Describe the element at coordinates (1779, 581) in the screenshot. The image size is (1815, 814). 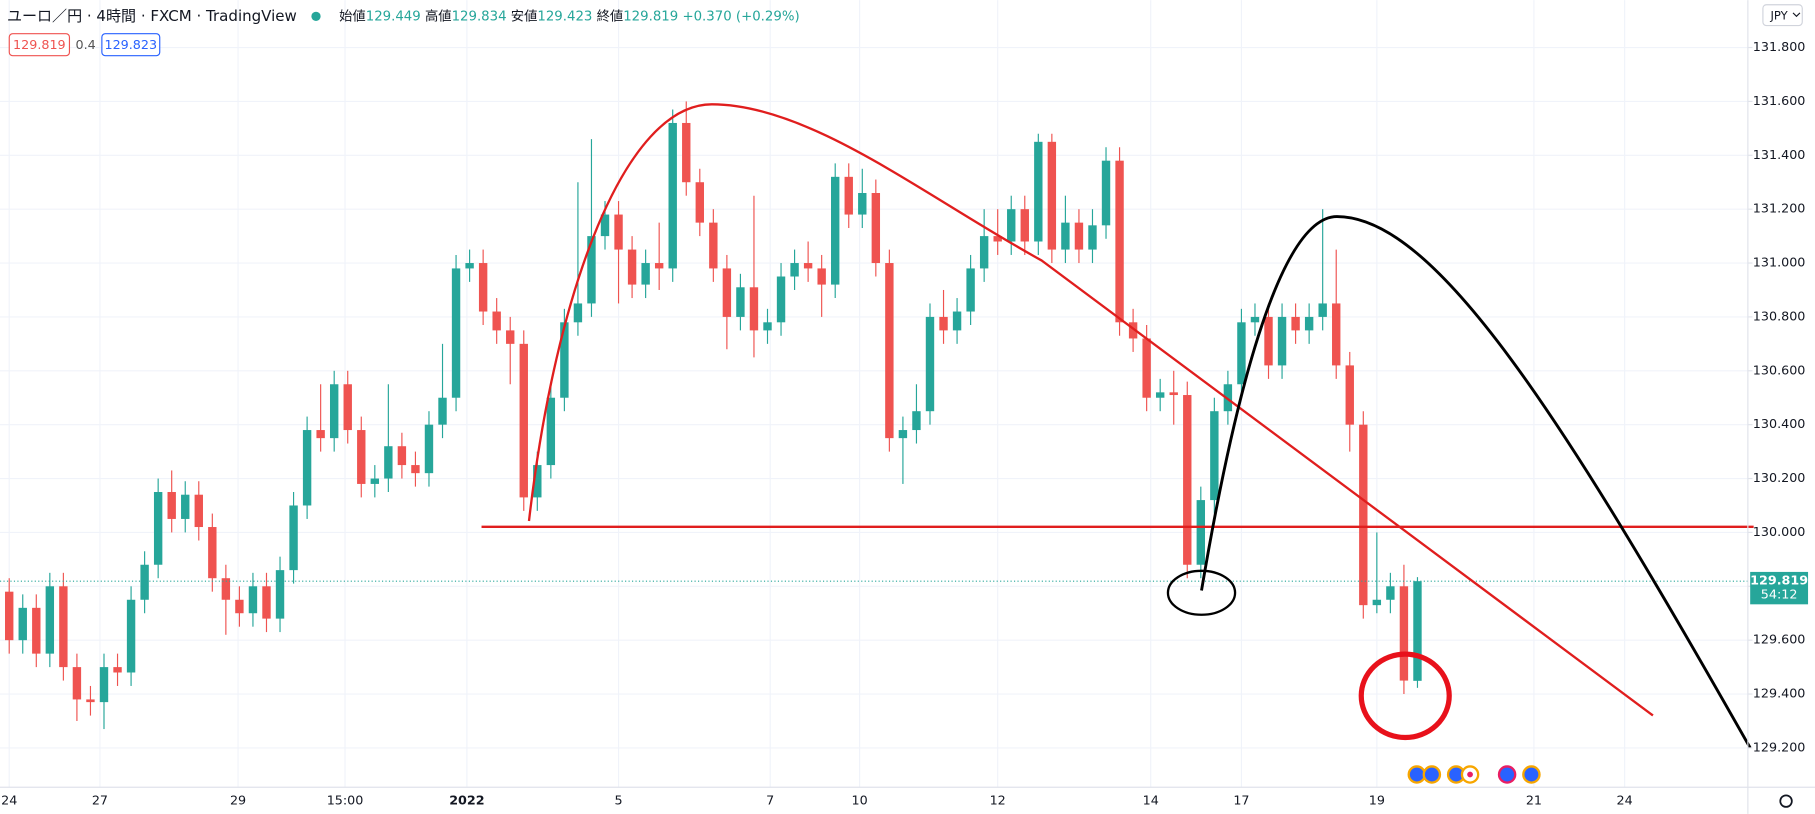
I see `price-label: 129.819` at that location.